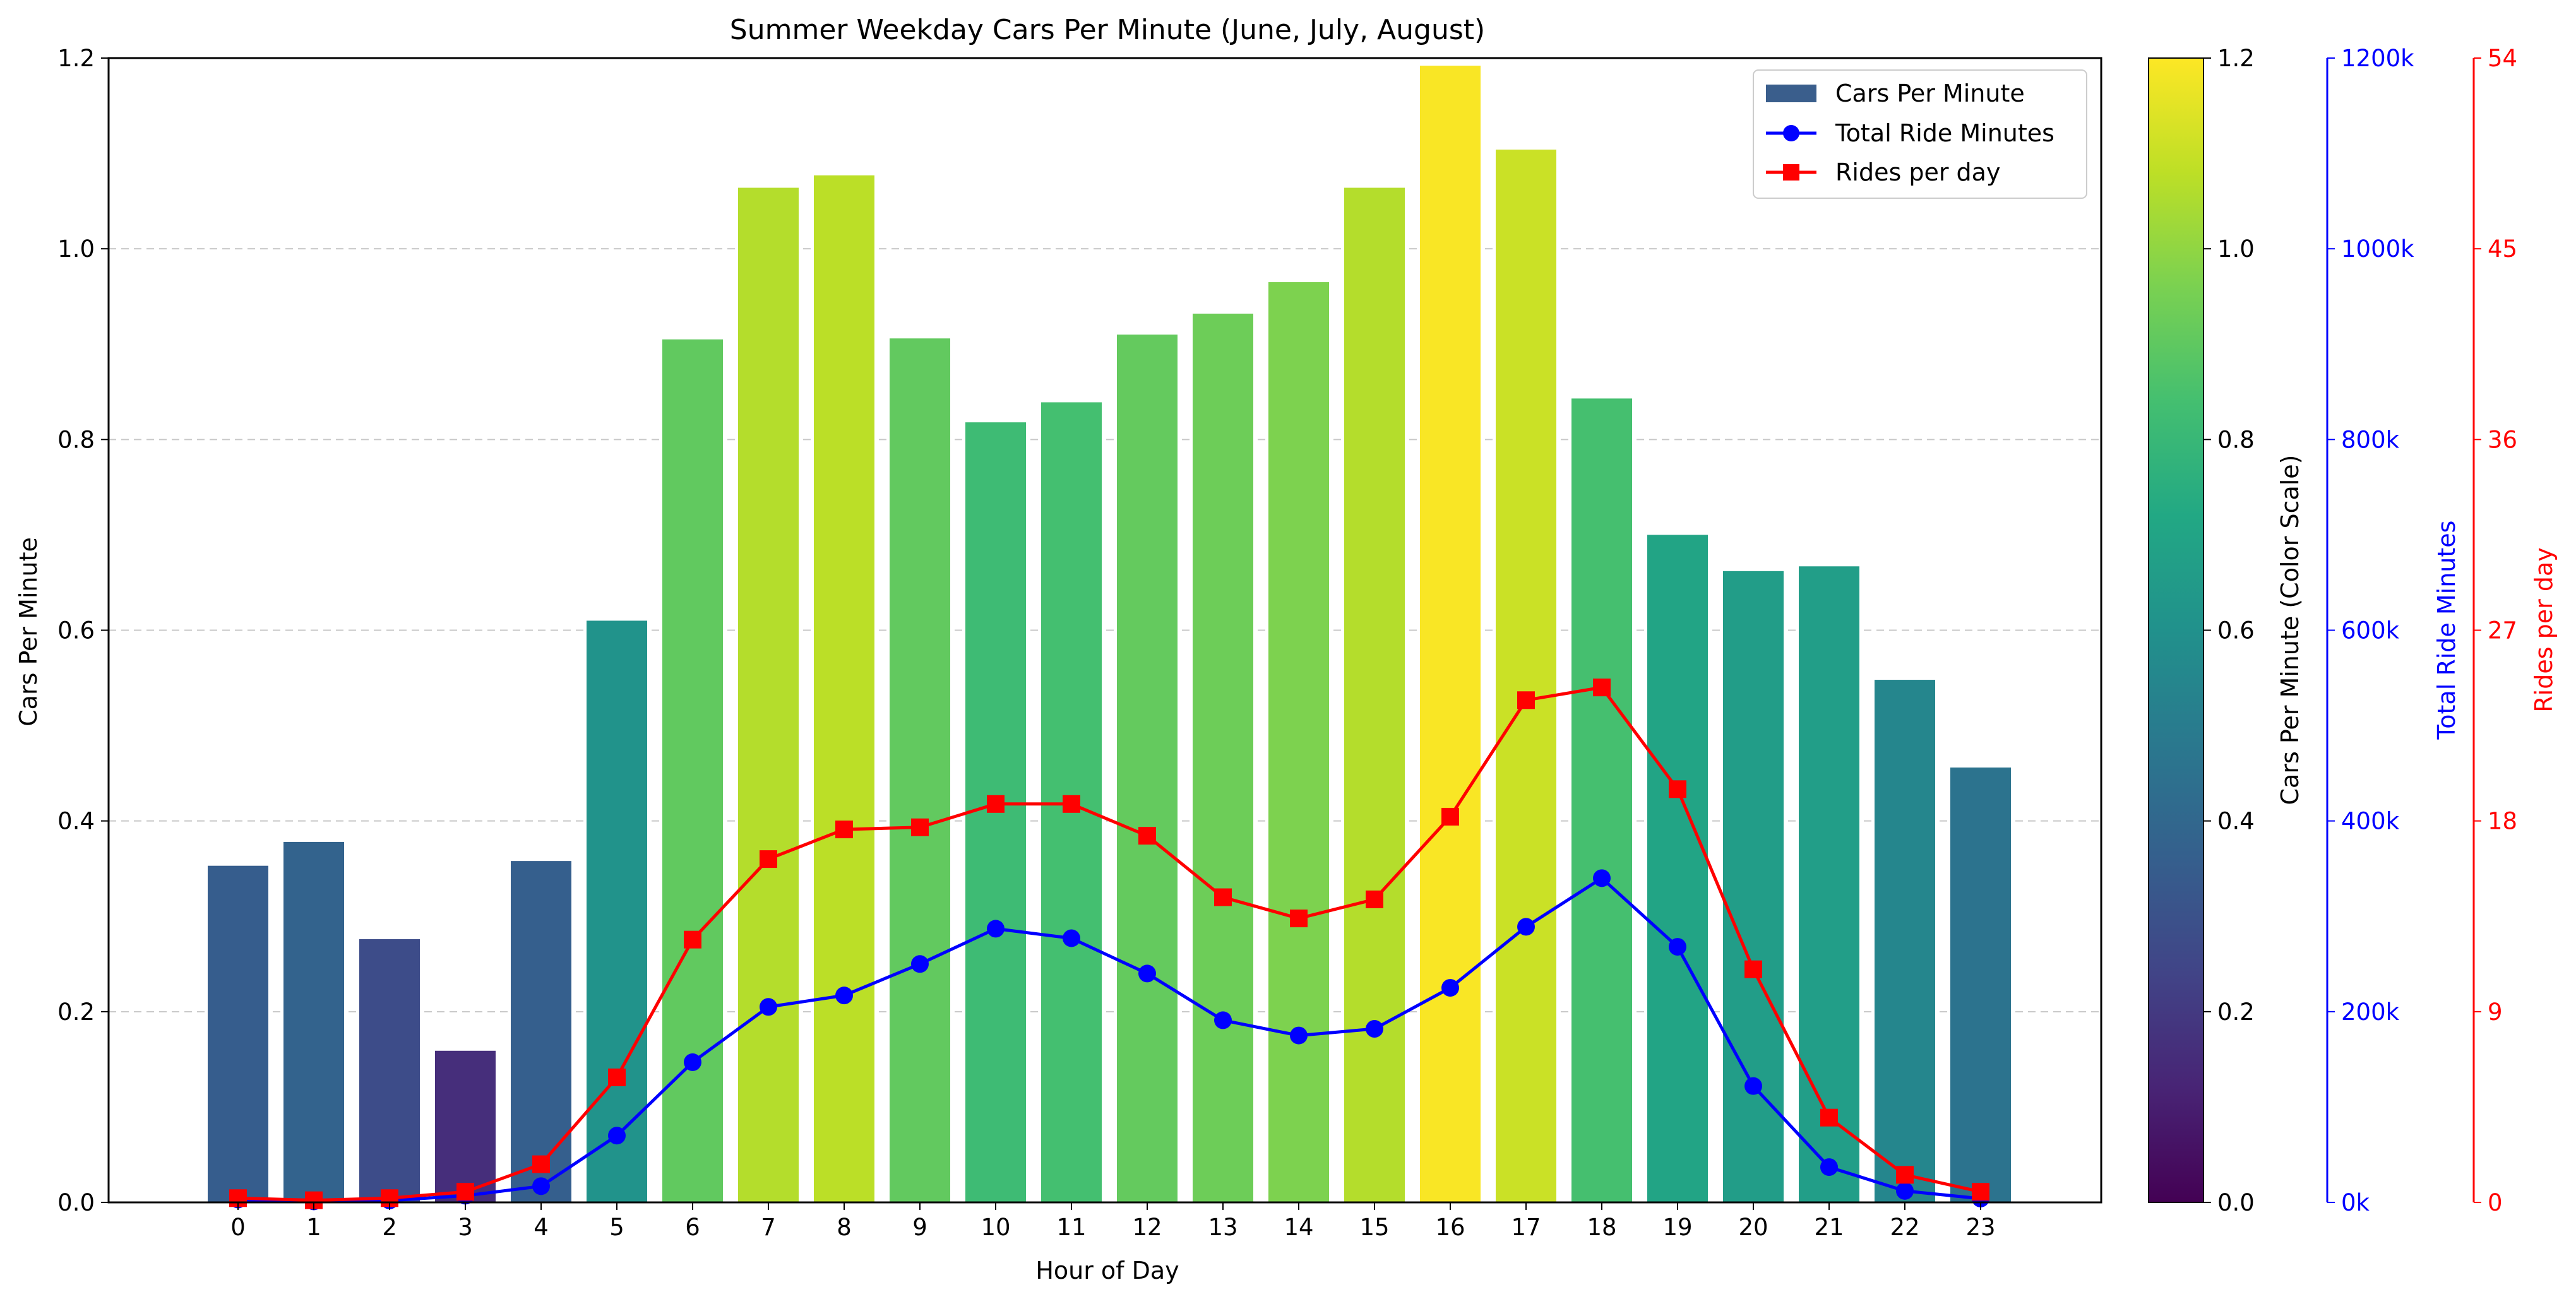 The height and width of the screenshot is (1304, 2576). I want to click on rides-per-day-axis-tick-label: 45, so click(2502, 249).